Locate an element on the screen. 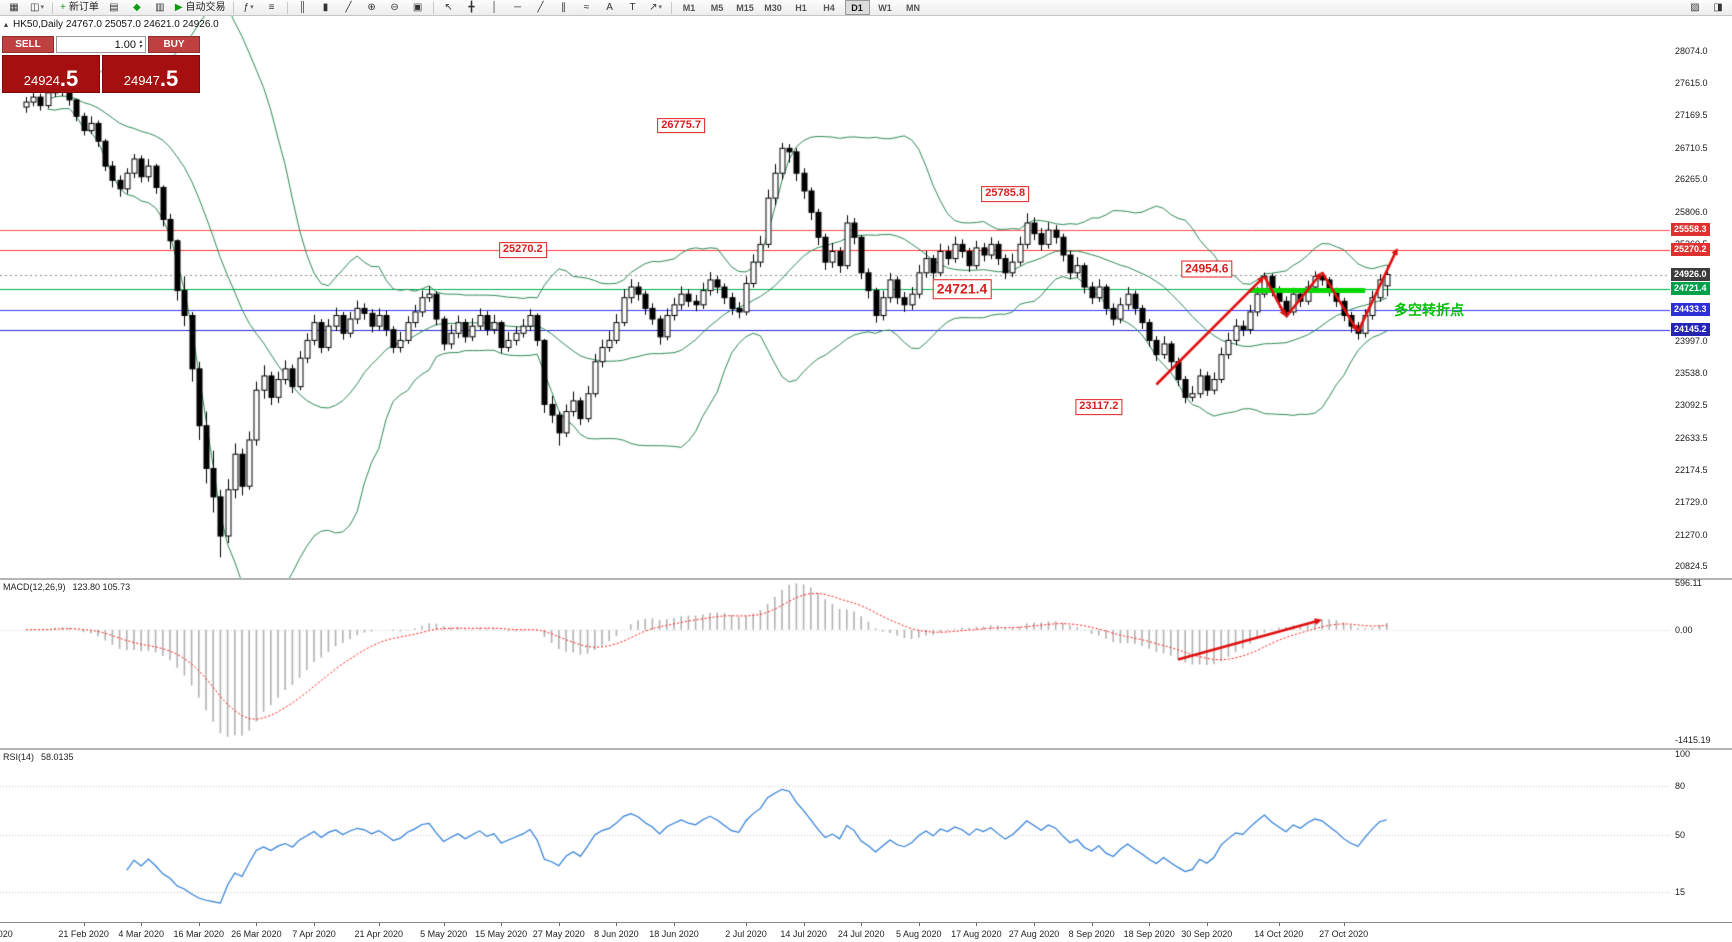 The height and width of the screenshot is (942, 1732). volume-down-icon: ▾ is located at coordinates (140, 46).